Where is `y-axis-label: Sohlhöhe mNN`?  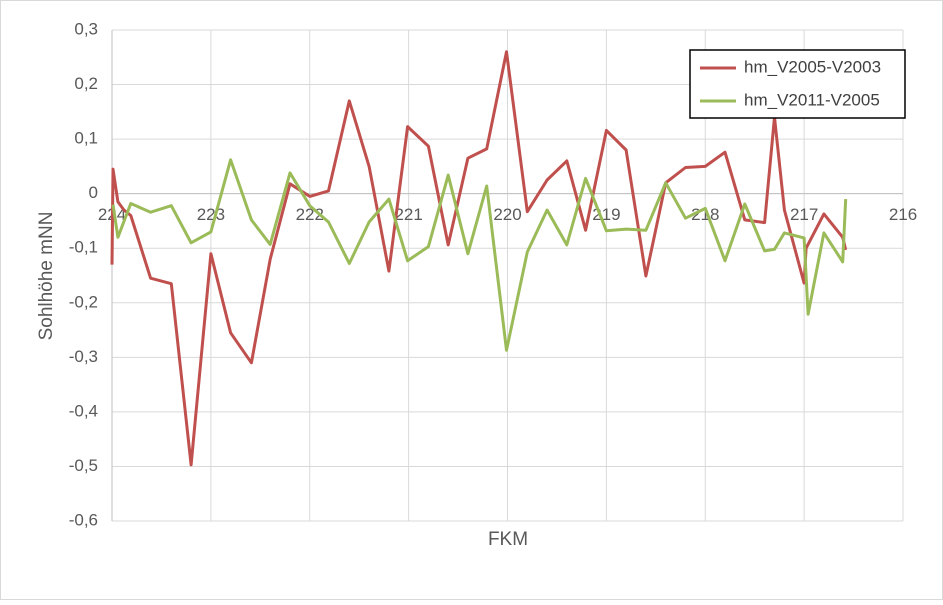 y-axis-label: Sohlhöhe mNN is located at coordinates (46, 276).